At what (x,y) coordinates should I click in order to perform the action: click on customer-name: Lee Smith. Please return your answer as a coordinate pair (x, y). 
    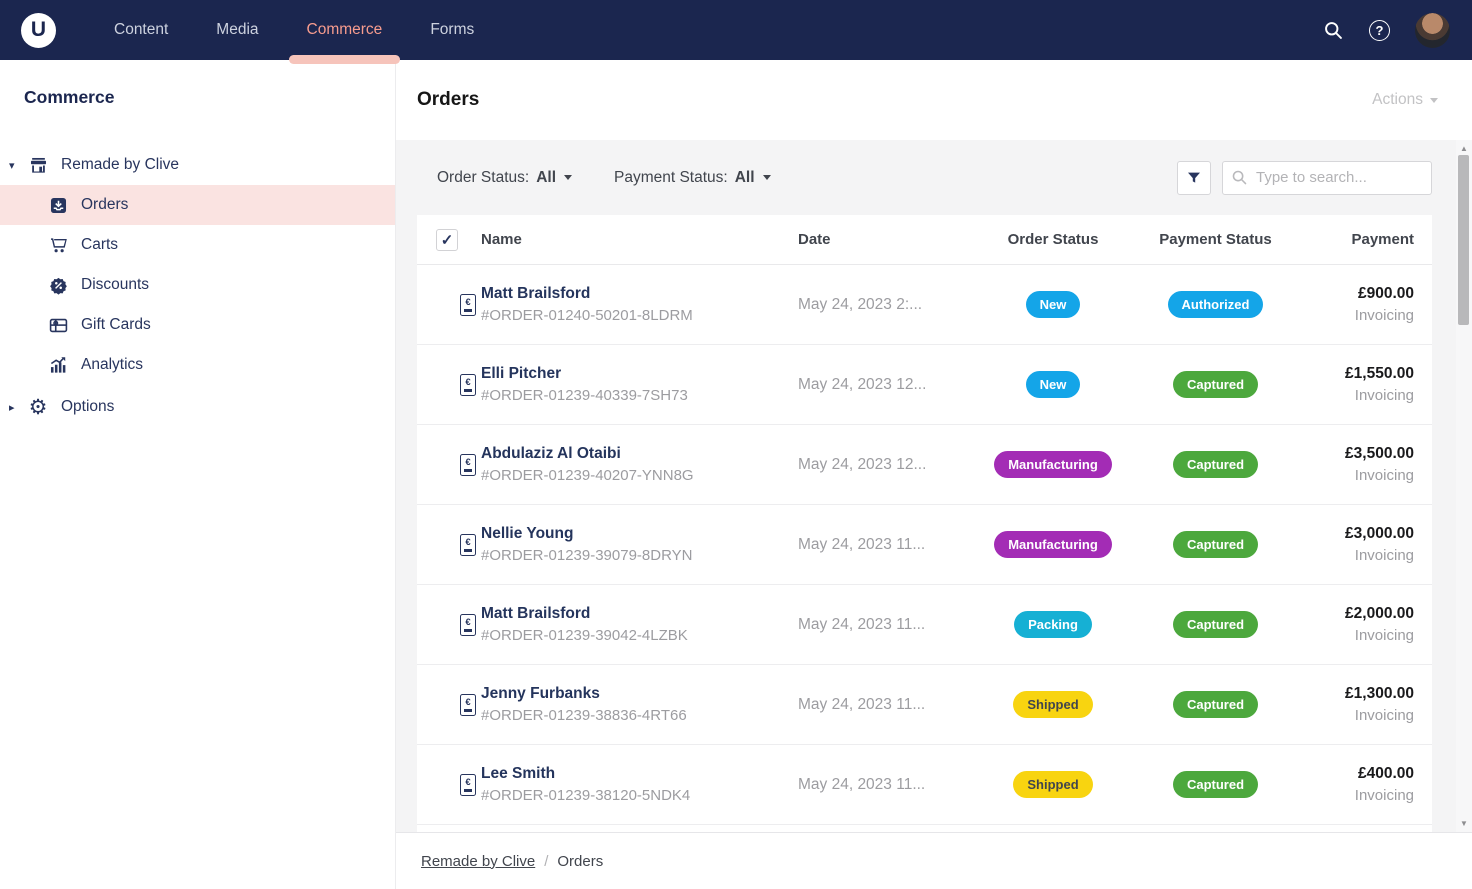
    Looking at the image, I should click on (518, 773).